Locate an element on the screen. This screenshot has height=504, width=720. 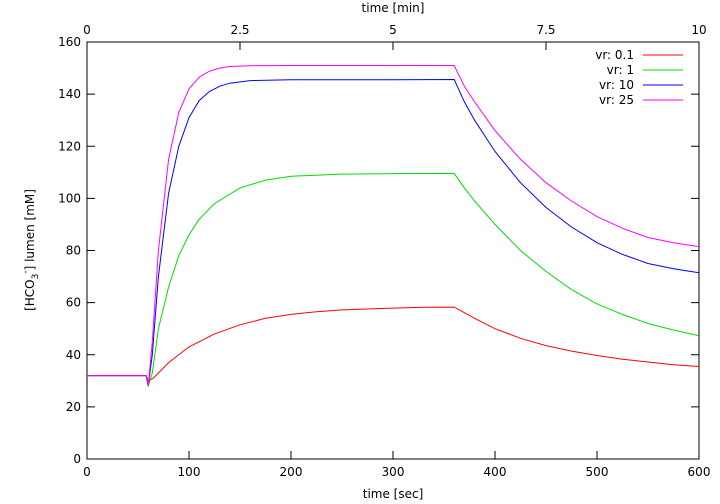
x2-axis-title: time [min] is located at coordinates (393, 8).